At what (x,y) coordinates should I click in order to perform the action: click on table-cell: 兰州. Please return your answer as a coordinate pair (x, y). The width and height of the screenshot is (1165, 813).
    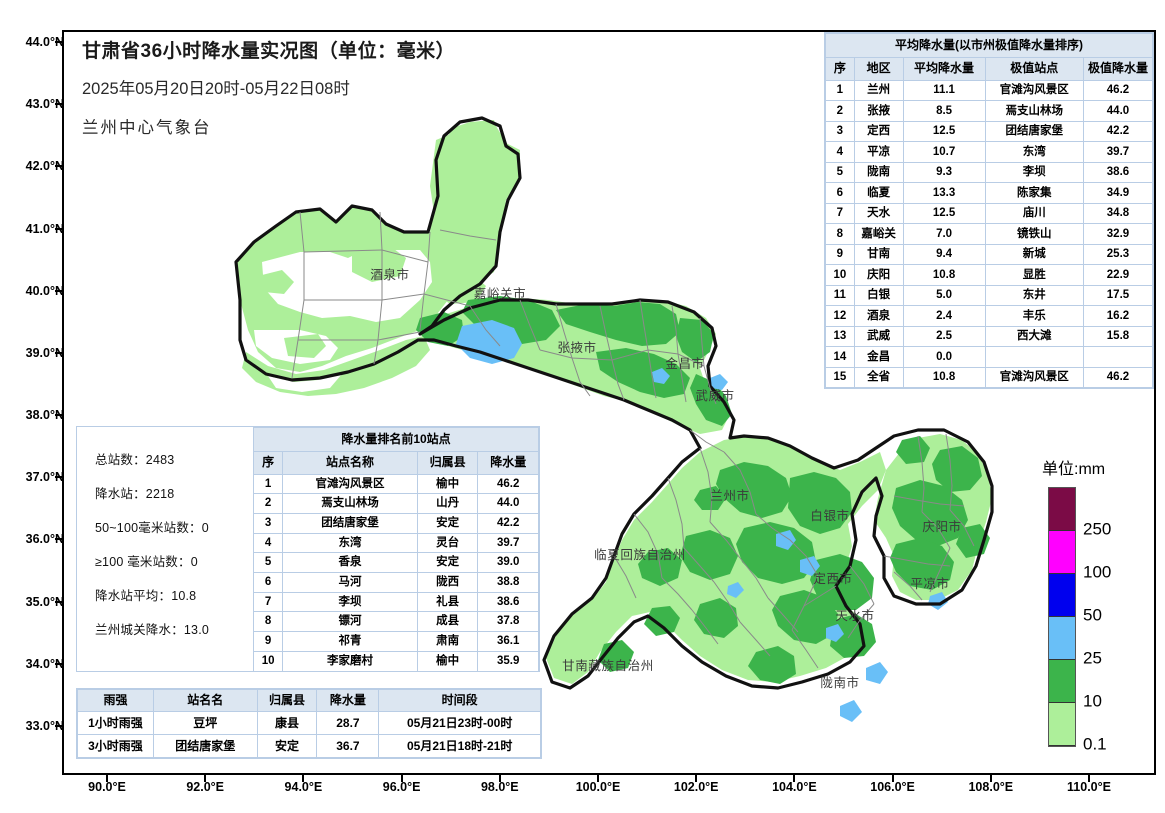
    Looking at the image, I should click on (878, 90).